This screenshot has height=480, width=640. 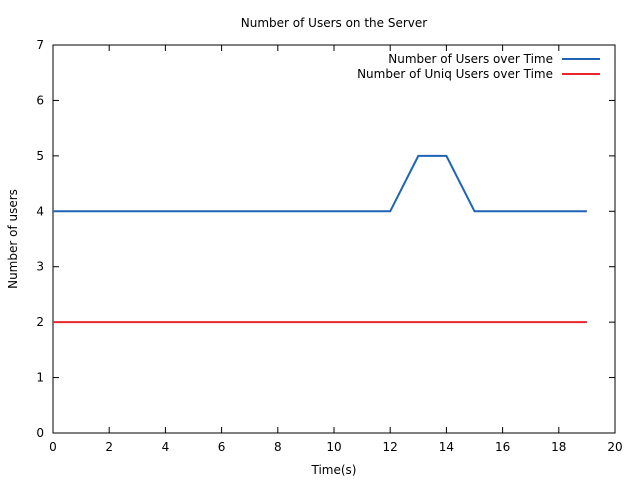 What do you see at coordinates (40, 378) in the screenshot?
I see `y-tick-label: 1` at bounding box center [40, 378].